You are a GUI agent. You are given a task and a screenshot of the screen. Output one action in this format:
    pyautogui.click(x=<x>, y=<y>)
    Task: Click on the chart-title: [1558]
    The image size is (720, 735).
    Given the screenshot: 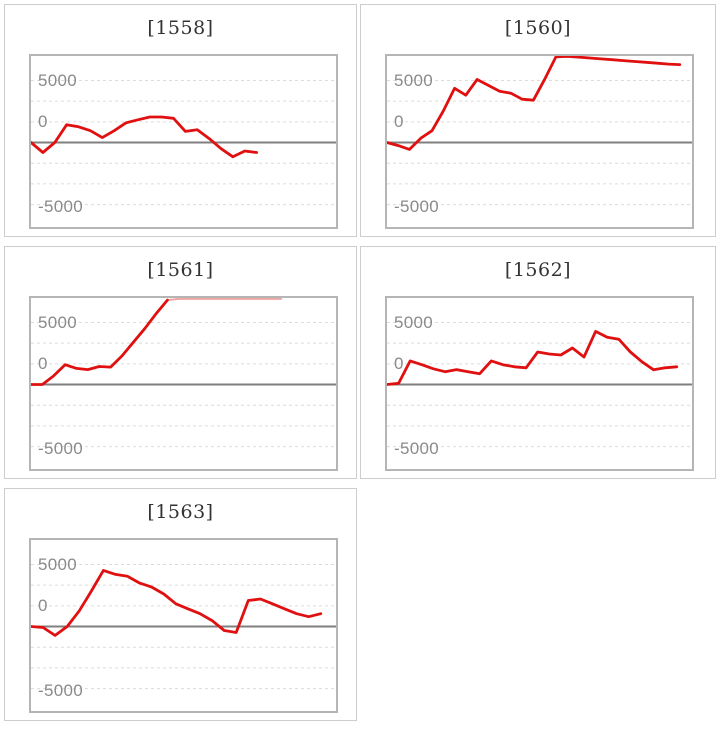 What is the action you would take?
    pyautogui.click(x=180, y=28)
    